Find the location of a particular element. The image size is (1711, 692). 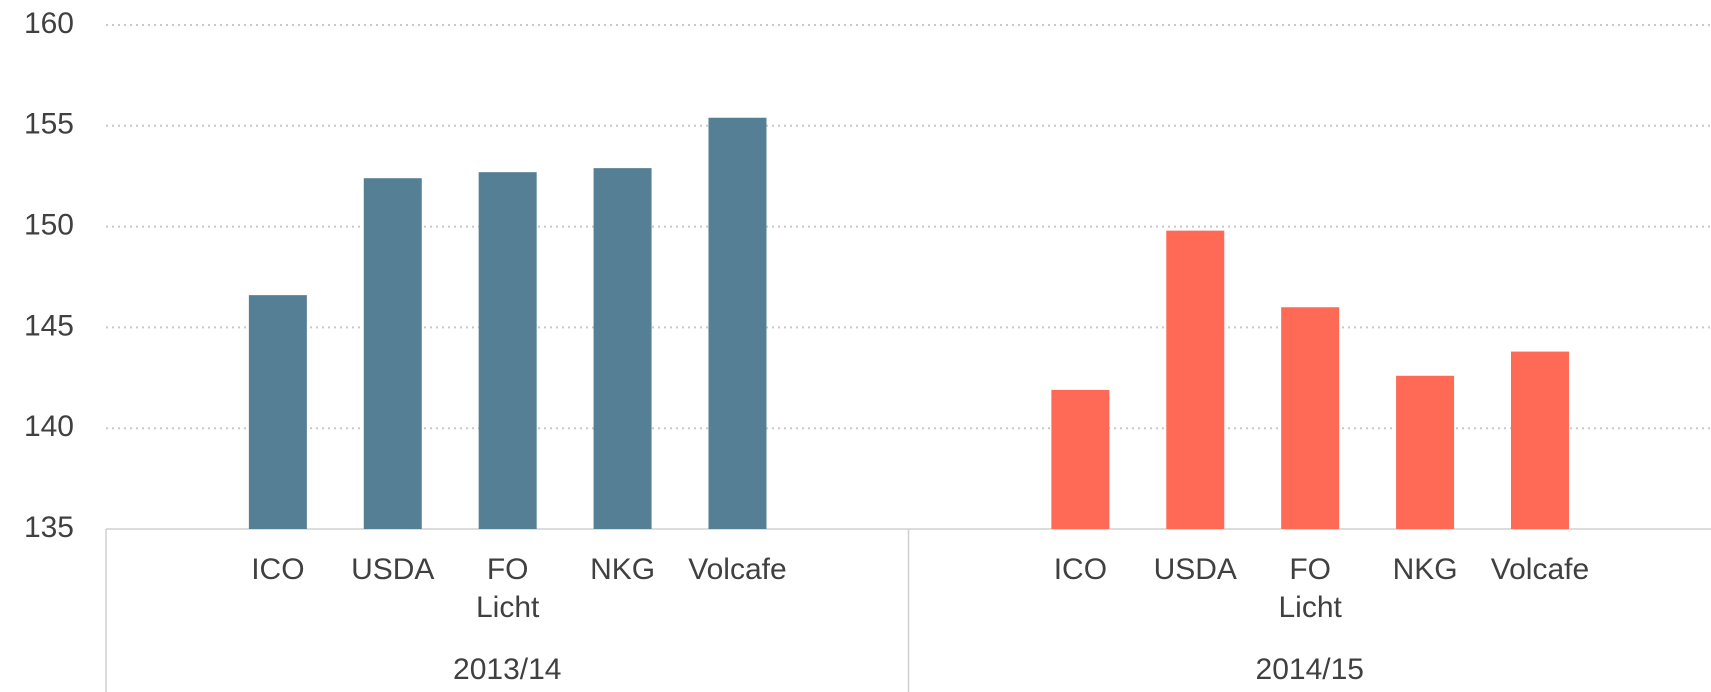

y-tick-label: 150 is located at coordinates (49, 225).